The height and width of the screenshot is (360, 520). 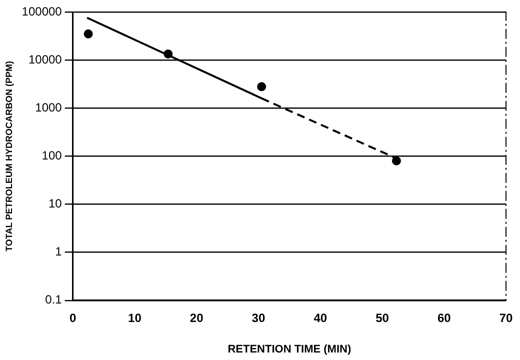 What do you see at coordinates (42, 11) in the screenshot?
I see `y-tick-label: 100000` at bounding box center [42, 11].